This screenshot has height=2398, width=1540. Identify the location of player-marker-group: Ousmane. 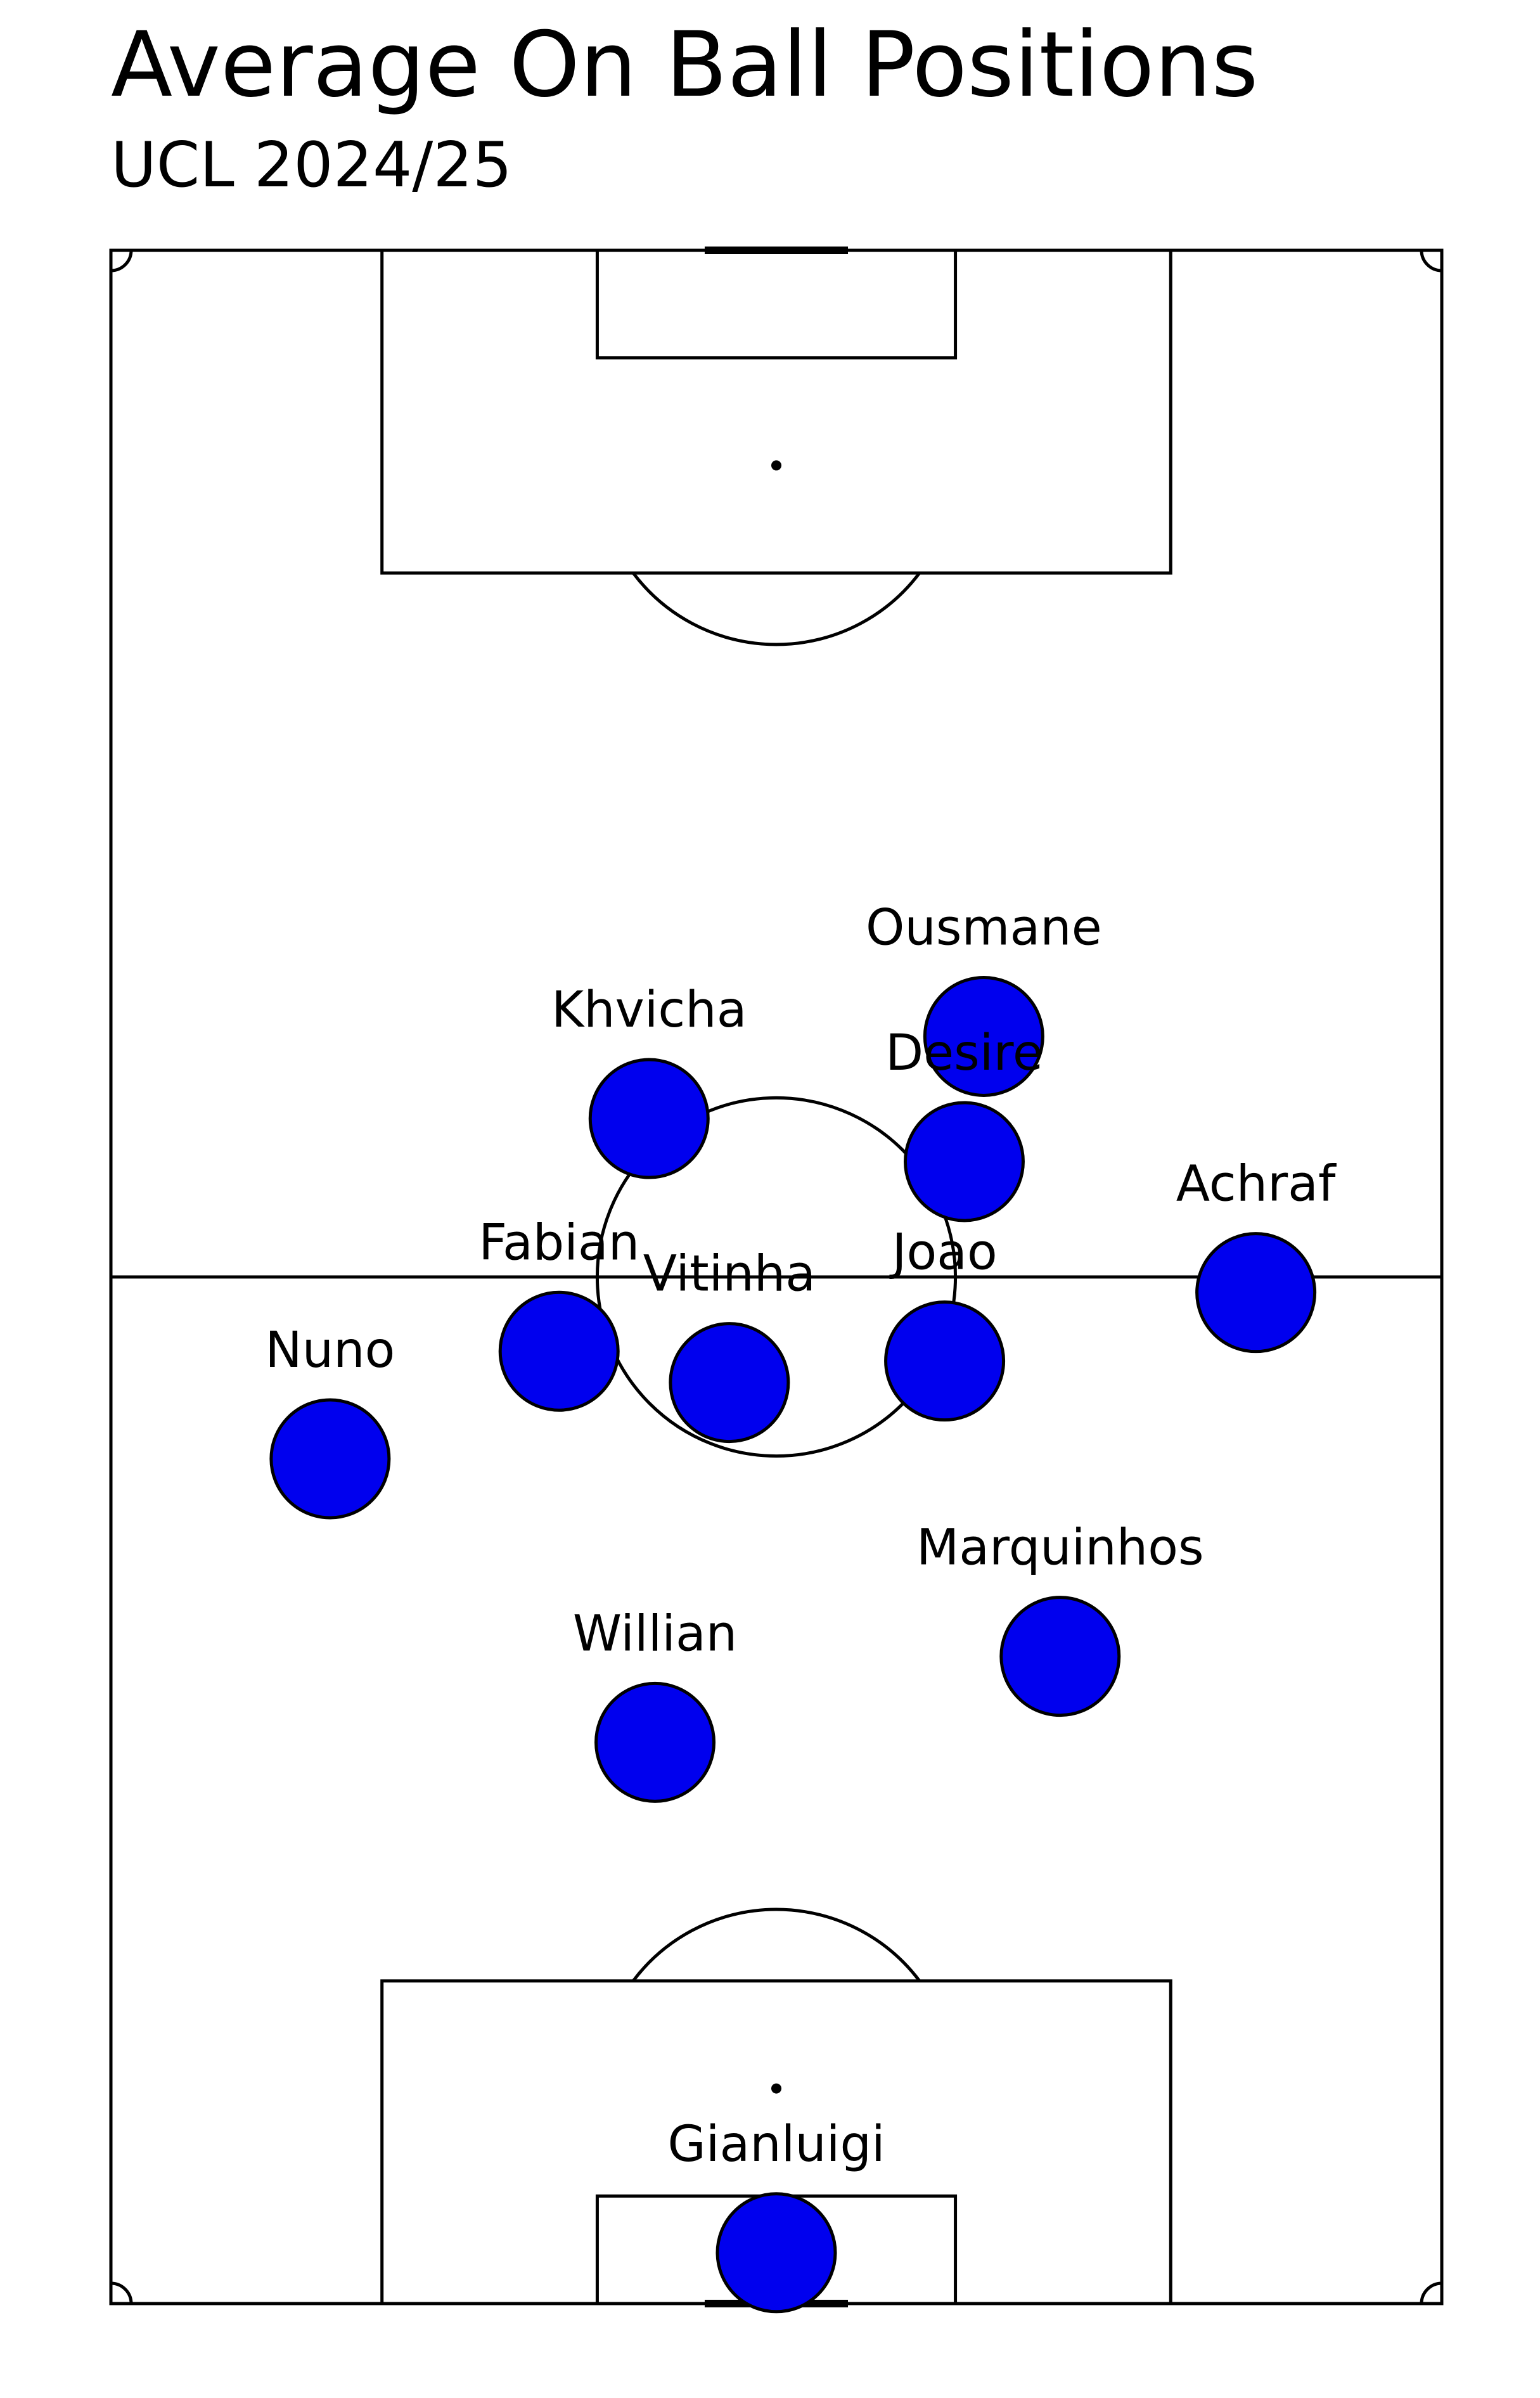
(984, 998).